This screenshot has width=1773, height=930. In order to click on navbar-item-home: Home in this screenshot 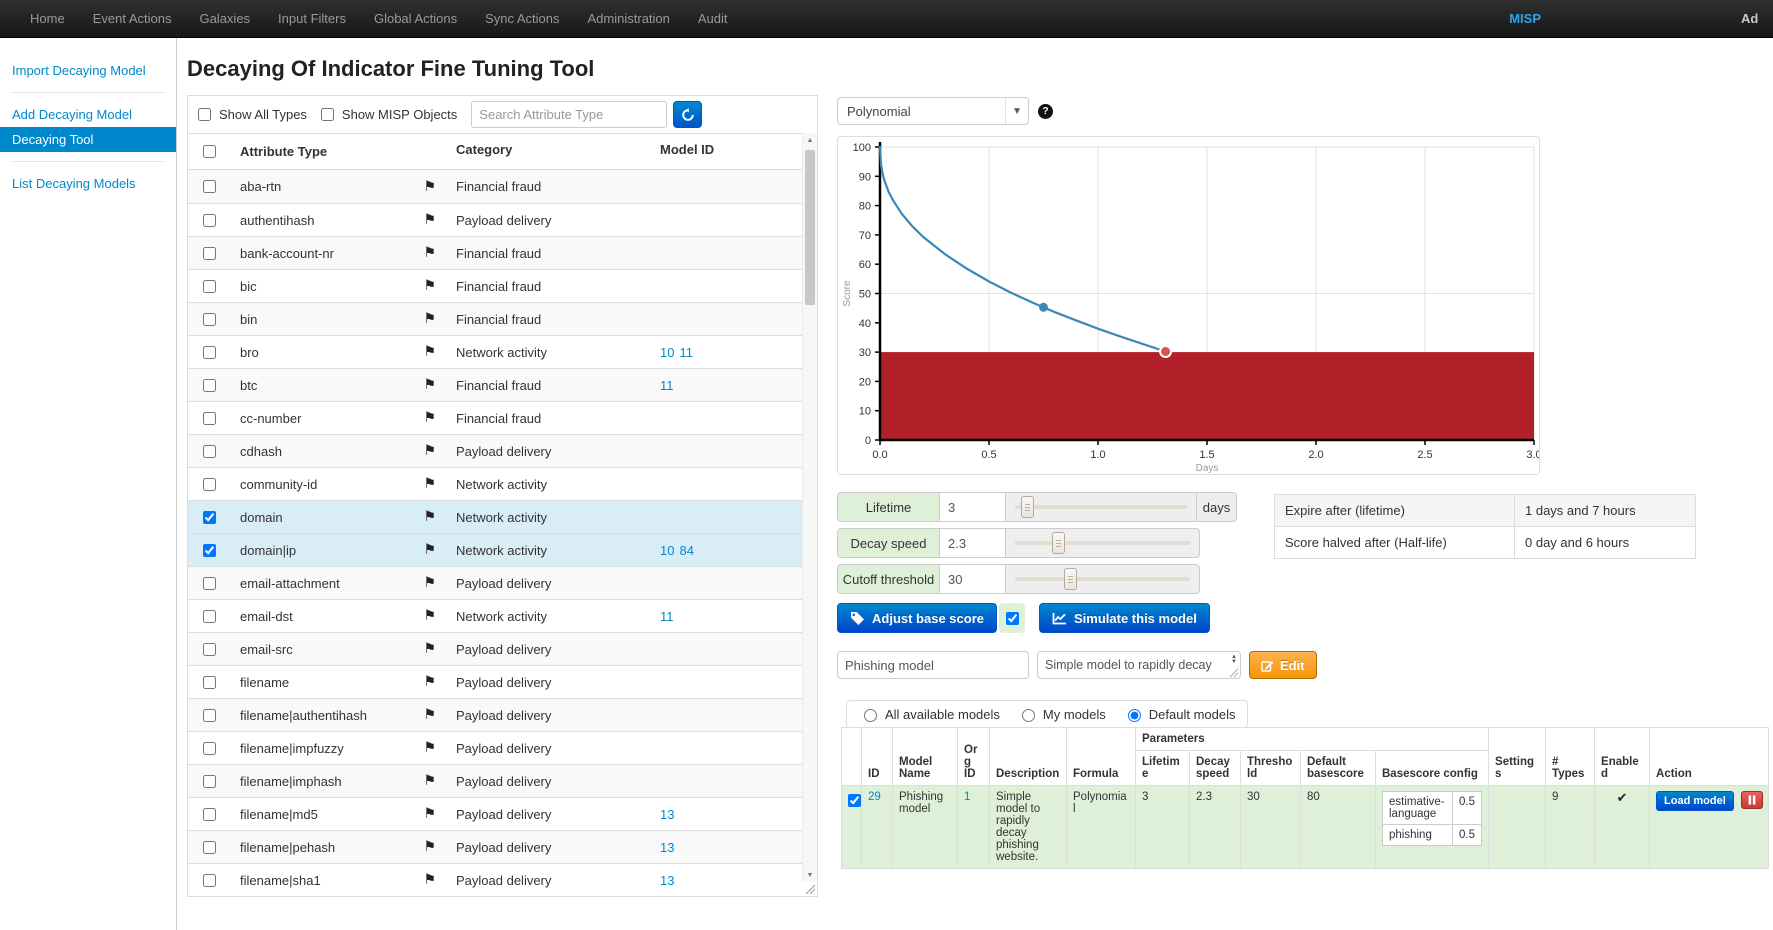, I will do `click(47, 18)`.